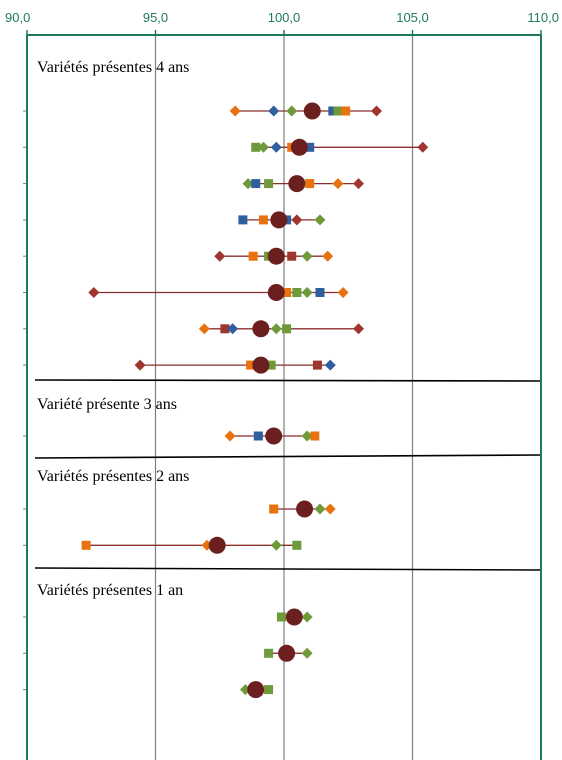 This screenshot has width=562, height=760. What do you see at coordinates (282, 22) in the screenshot?
I see `x-axis-ticks: 90,0 95,0 100,0 105,0 110,0` at bounding box center [282, 22].